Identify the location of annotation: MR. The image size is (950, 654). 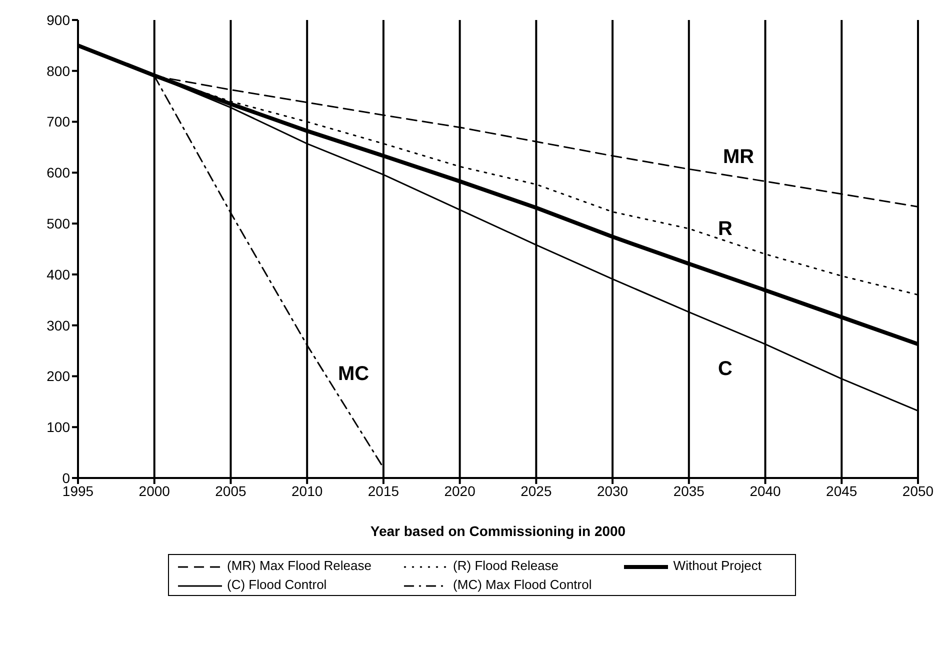
(738, 157).